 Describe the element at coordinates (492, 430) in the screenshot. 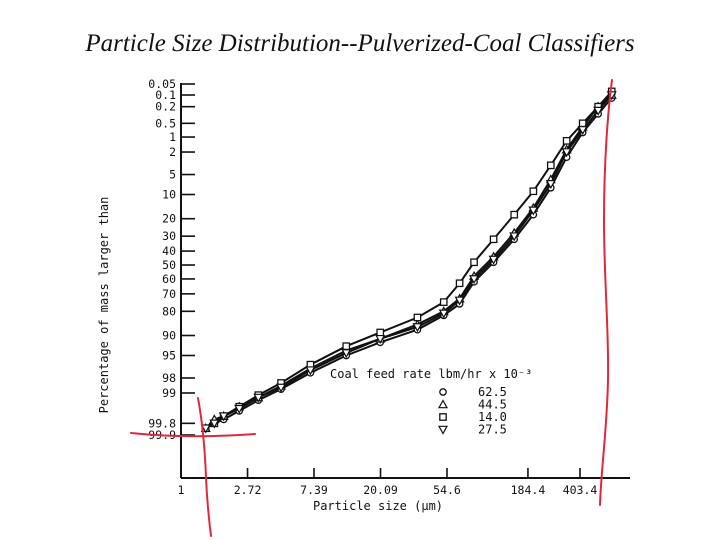

I see `legend-entry-label: 27.5` at that location.